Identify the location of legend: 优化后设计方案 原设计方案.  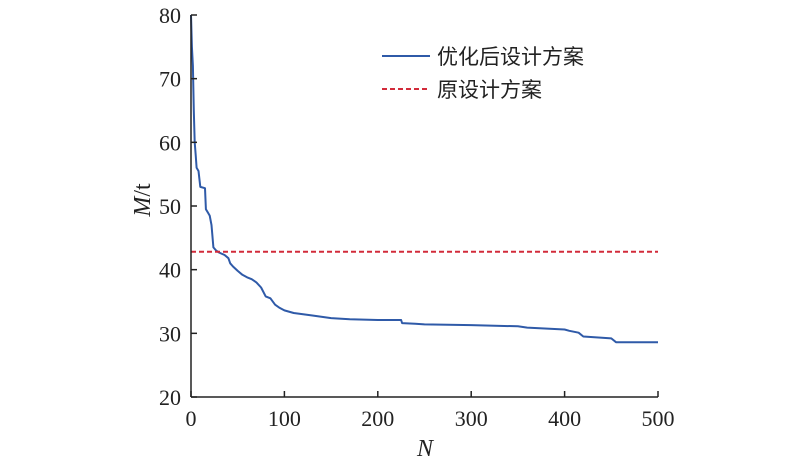
(483, 73).